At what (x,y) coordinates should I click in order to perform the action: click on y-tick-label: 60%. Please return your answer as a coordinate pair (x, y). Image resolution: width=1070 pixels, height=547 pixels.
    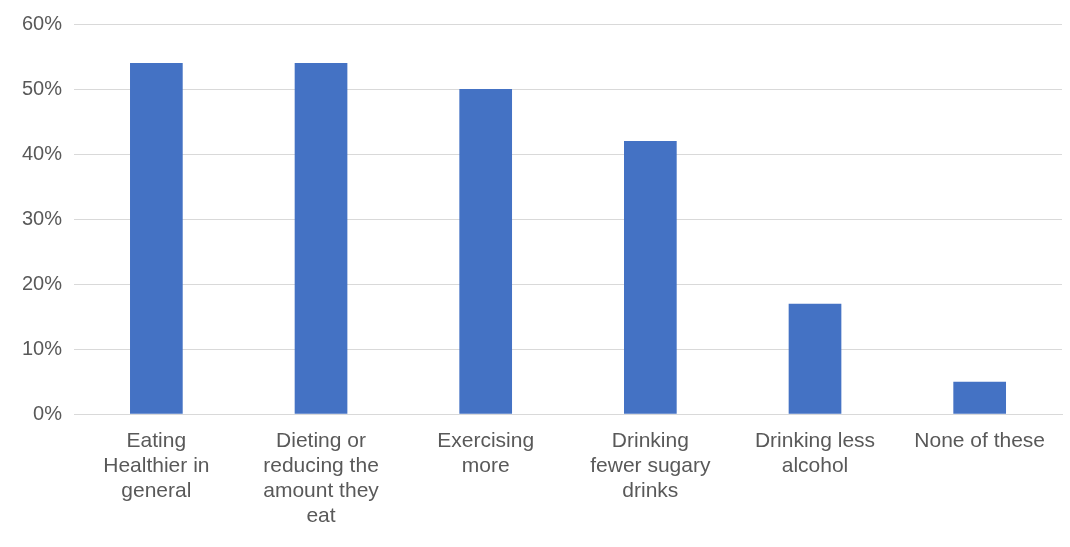
    Looking at the image, I should click on (42, 22).